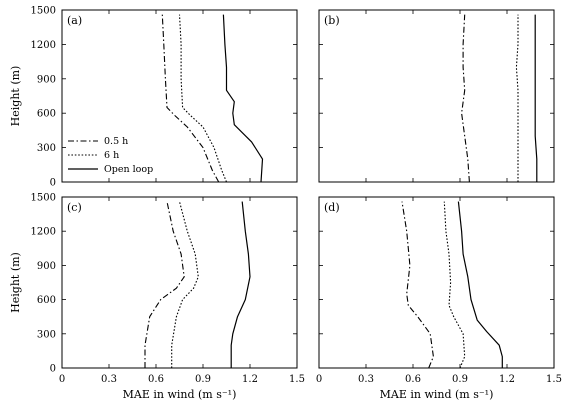 The image size is (578, 412). I want to click on panel-d-series-open-loop, so click(480, 284).